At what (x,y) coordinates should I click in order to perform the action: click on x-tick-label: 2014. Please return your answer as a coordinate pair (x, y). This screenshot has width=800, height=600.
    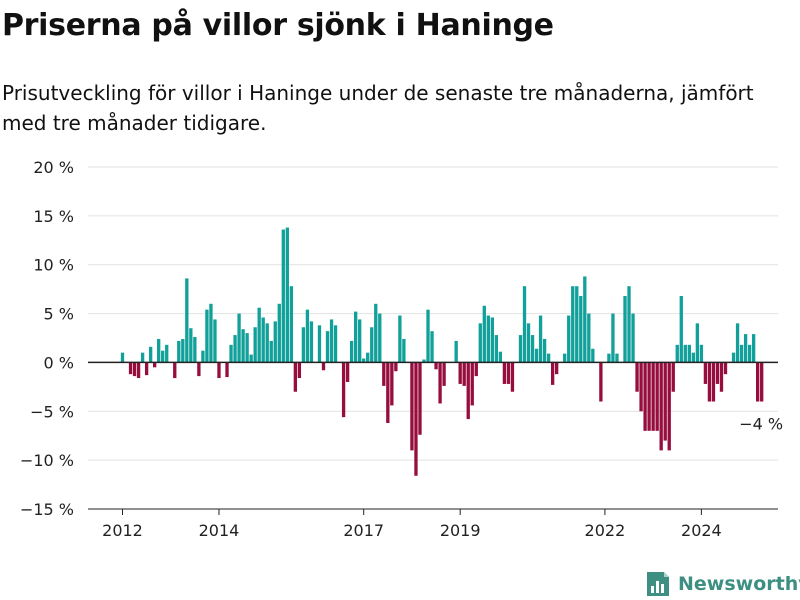
    Looking at the image, I should click on (219, 530).